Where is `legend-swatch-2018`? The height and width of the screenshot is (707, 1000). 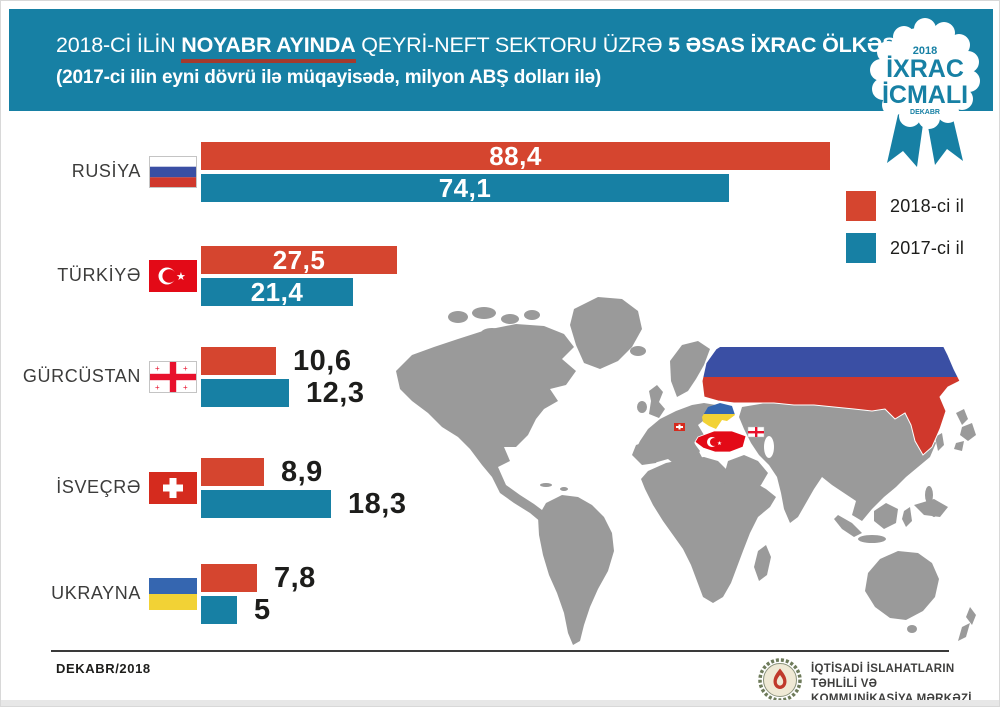
legend-swatch-2018 is located at coordinates (861, 206).